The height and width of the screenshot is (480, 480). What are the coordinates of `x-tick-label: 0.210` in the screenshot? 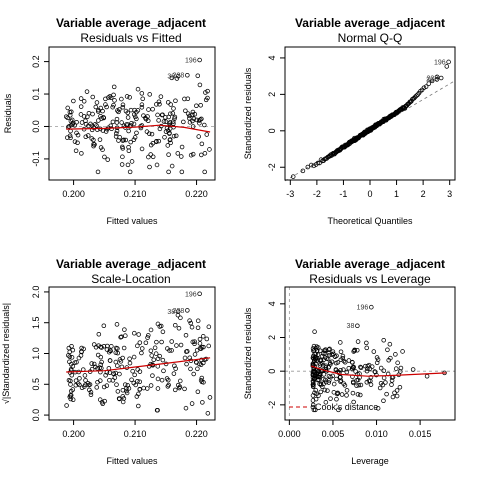 It's located at (135, 194).